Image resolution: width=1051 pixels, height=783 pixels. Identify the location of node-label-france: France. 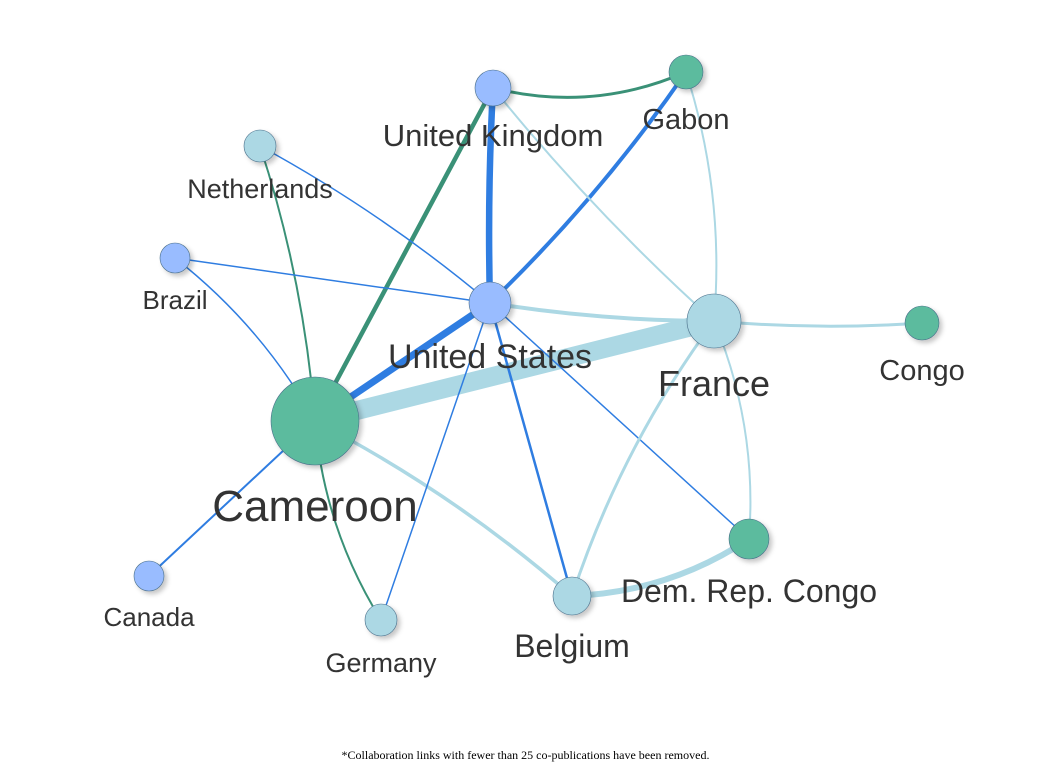
(714, 383).